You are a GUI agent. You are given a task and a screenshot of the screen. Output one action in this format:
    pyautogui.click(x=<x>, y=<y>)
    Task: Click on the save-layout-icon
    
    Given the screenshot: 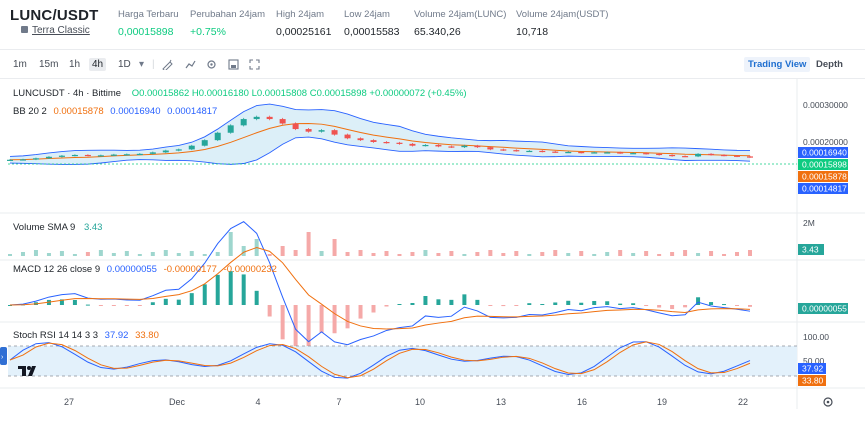 What is the action you would take?
    pyautogui.click(x=233, y=64)
    